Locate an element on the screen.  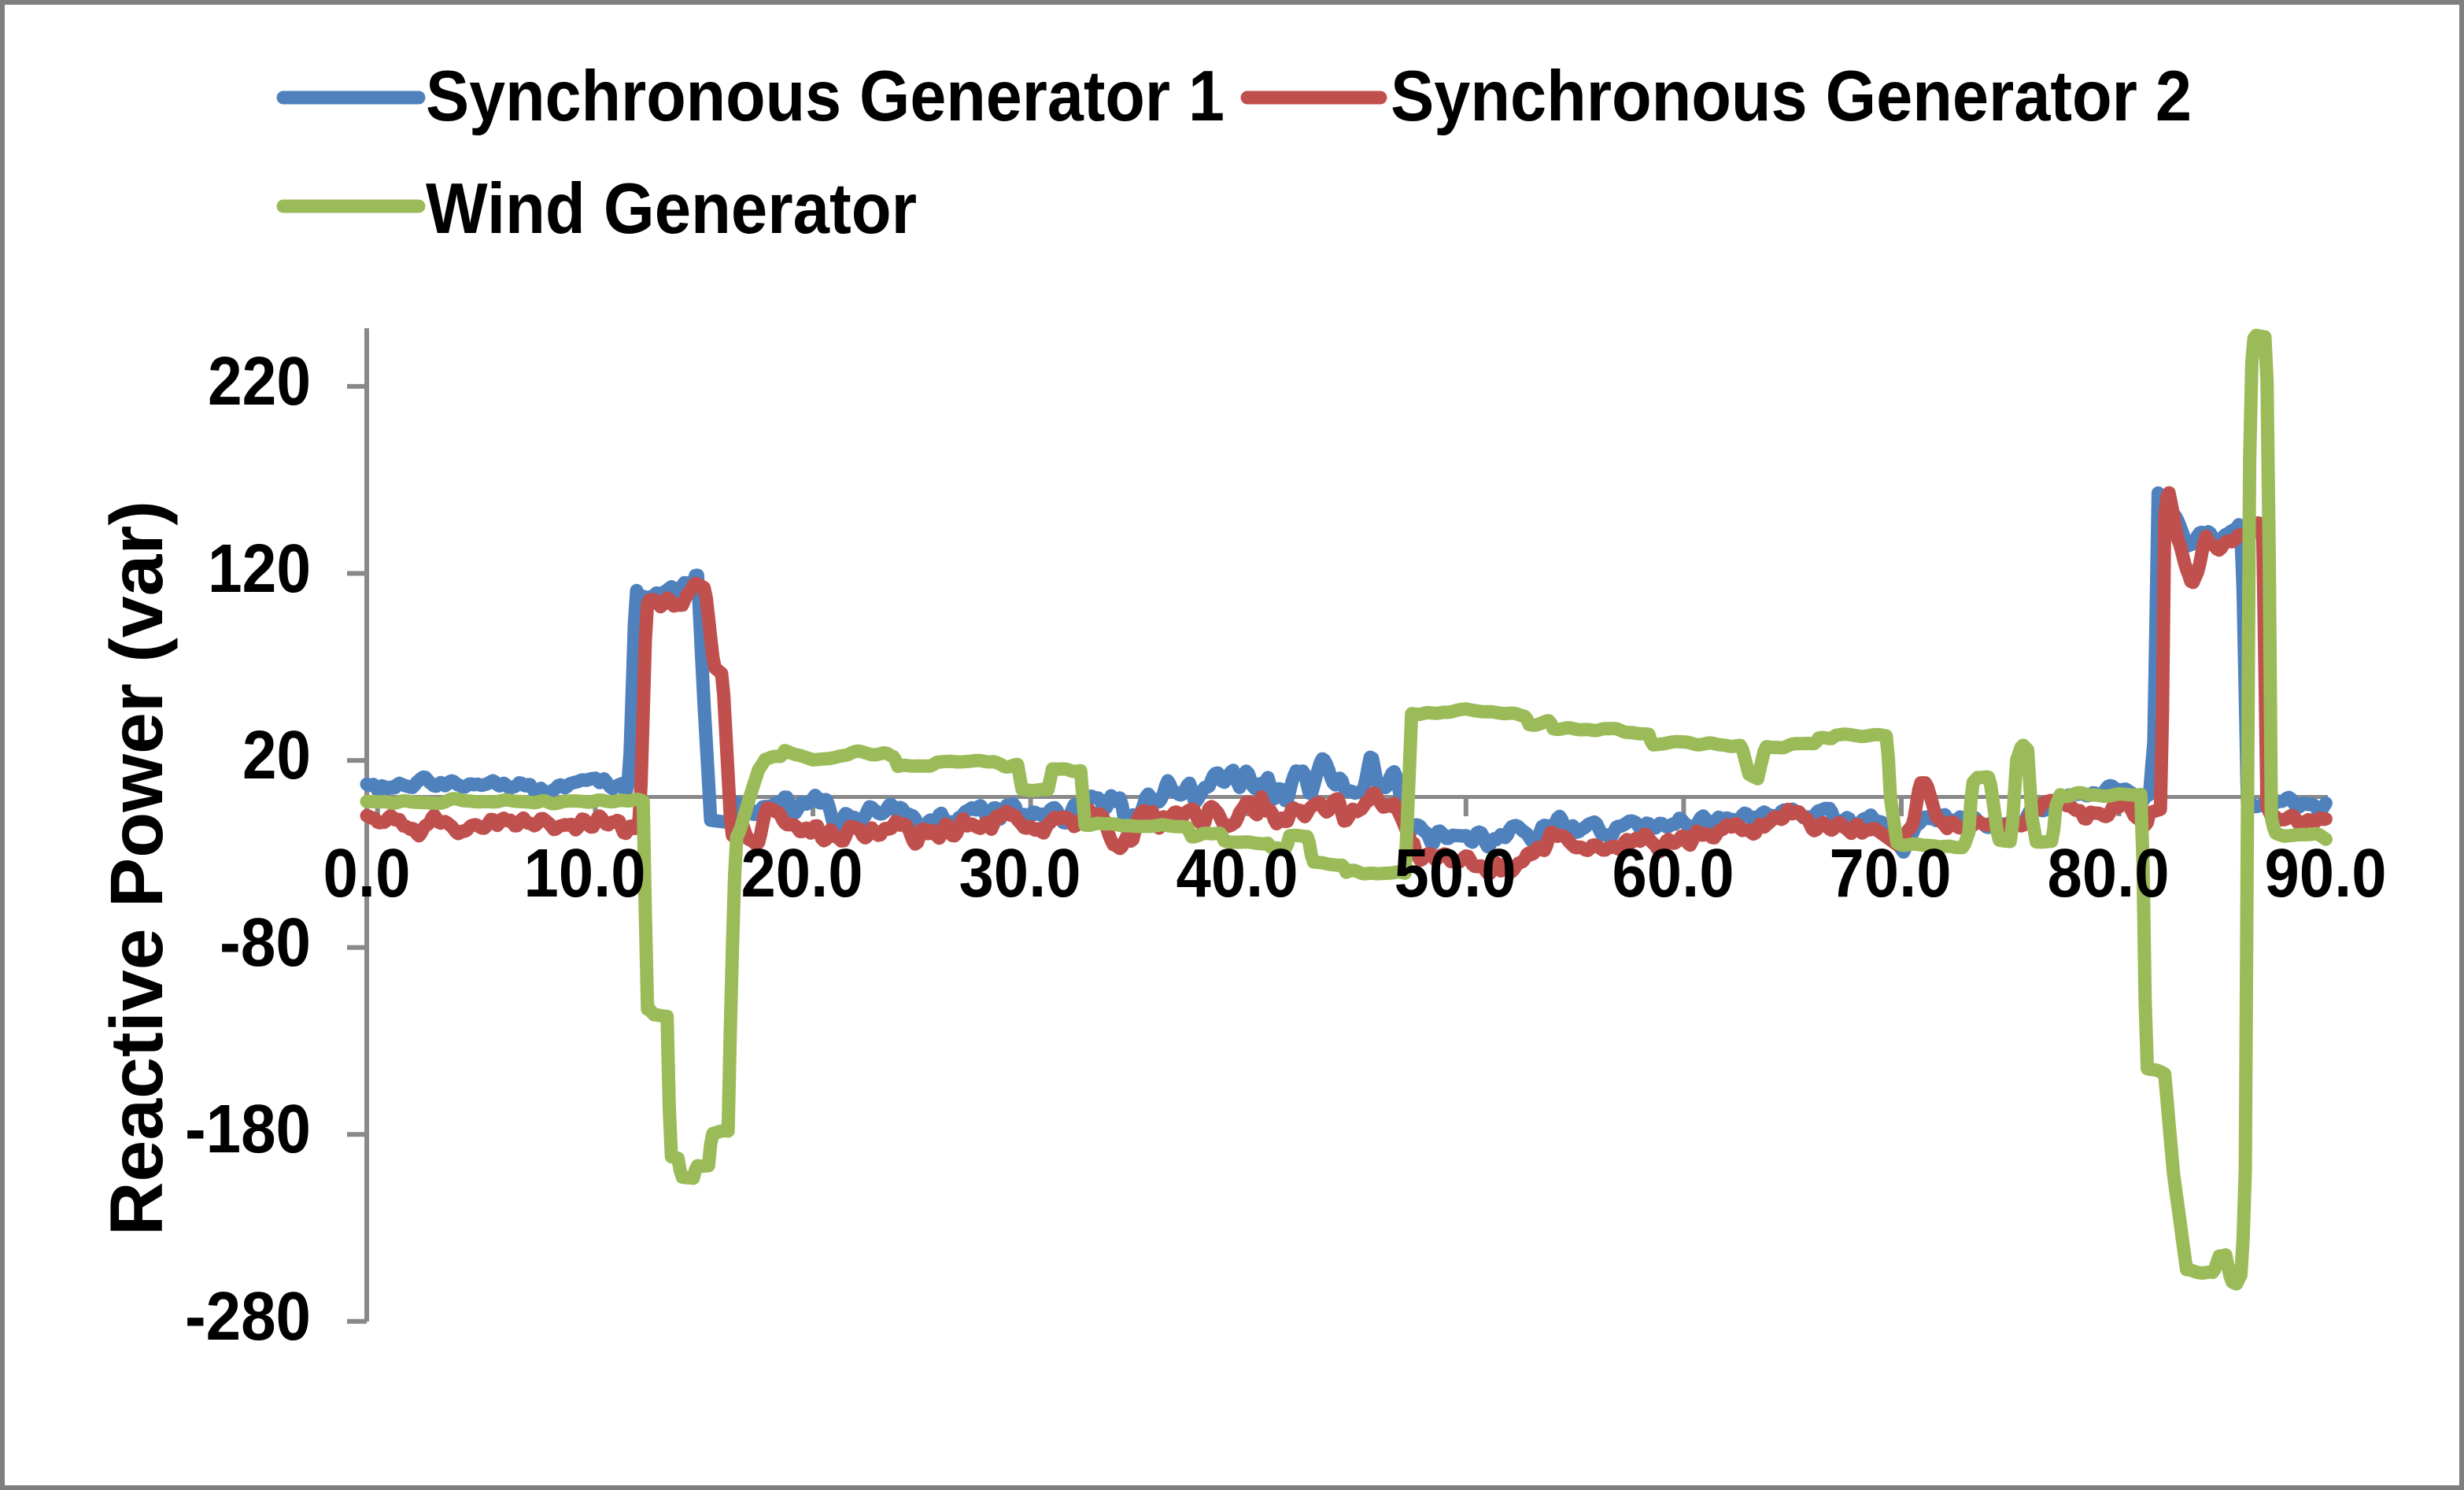
svg-text: 20 is located at coordinates (276, 755).